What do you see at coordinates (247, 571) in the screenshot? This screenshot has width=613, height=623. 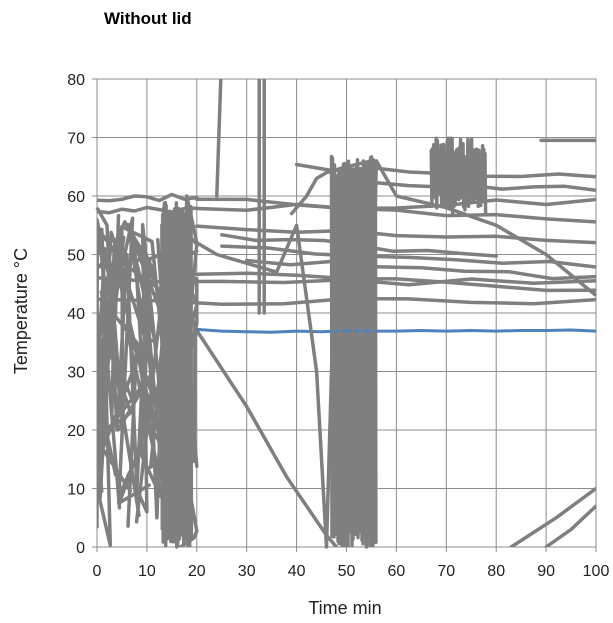 I see `x-tick-label: 30` at bounding box center [247, 571].